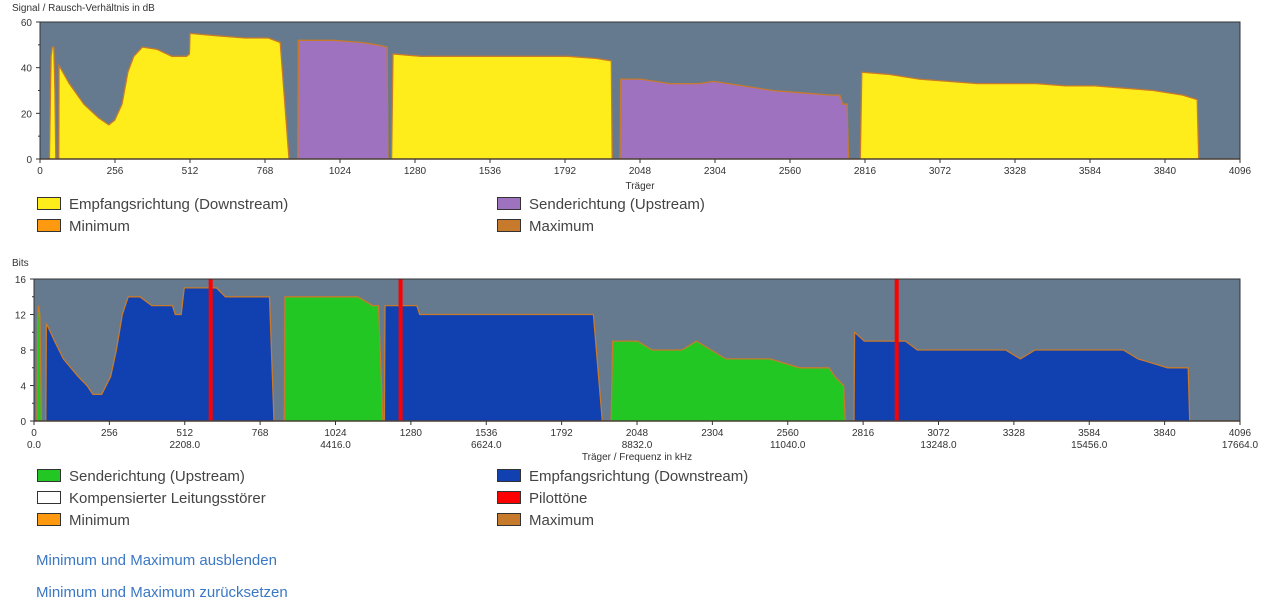 Image resolution: width=1268 pixels, height=613 pixels. What do you see at coordinates (788, 445) in the screenshot?
I see `freq-tick-label: 11040.0` at bounding box center [788, 445].